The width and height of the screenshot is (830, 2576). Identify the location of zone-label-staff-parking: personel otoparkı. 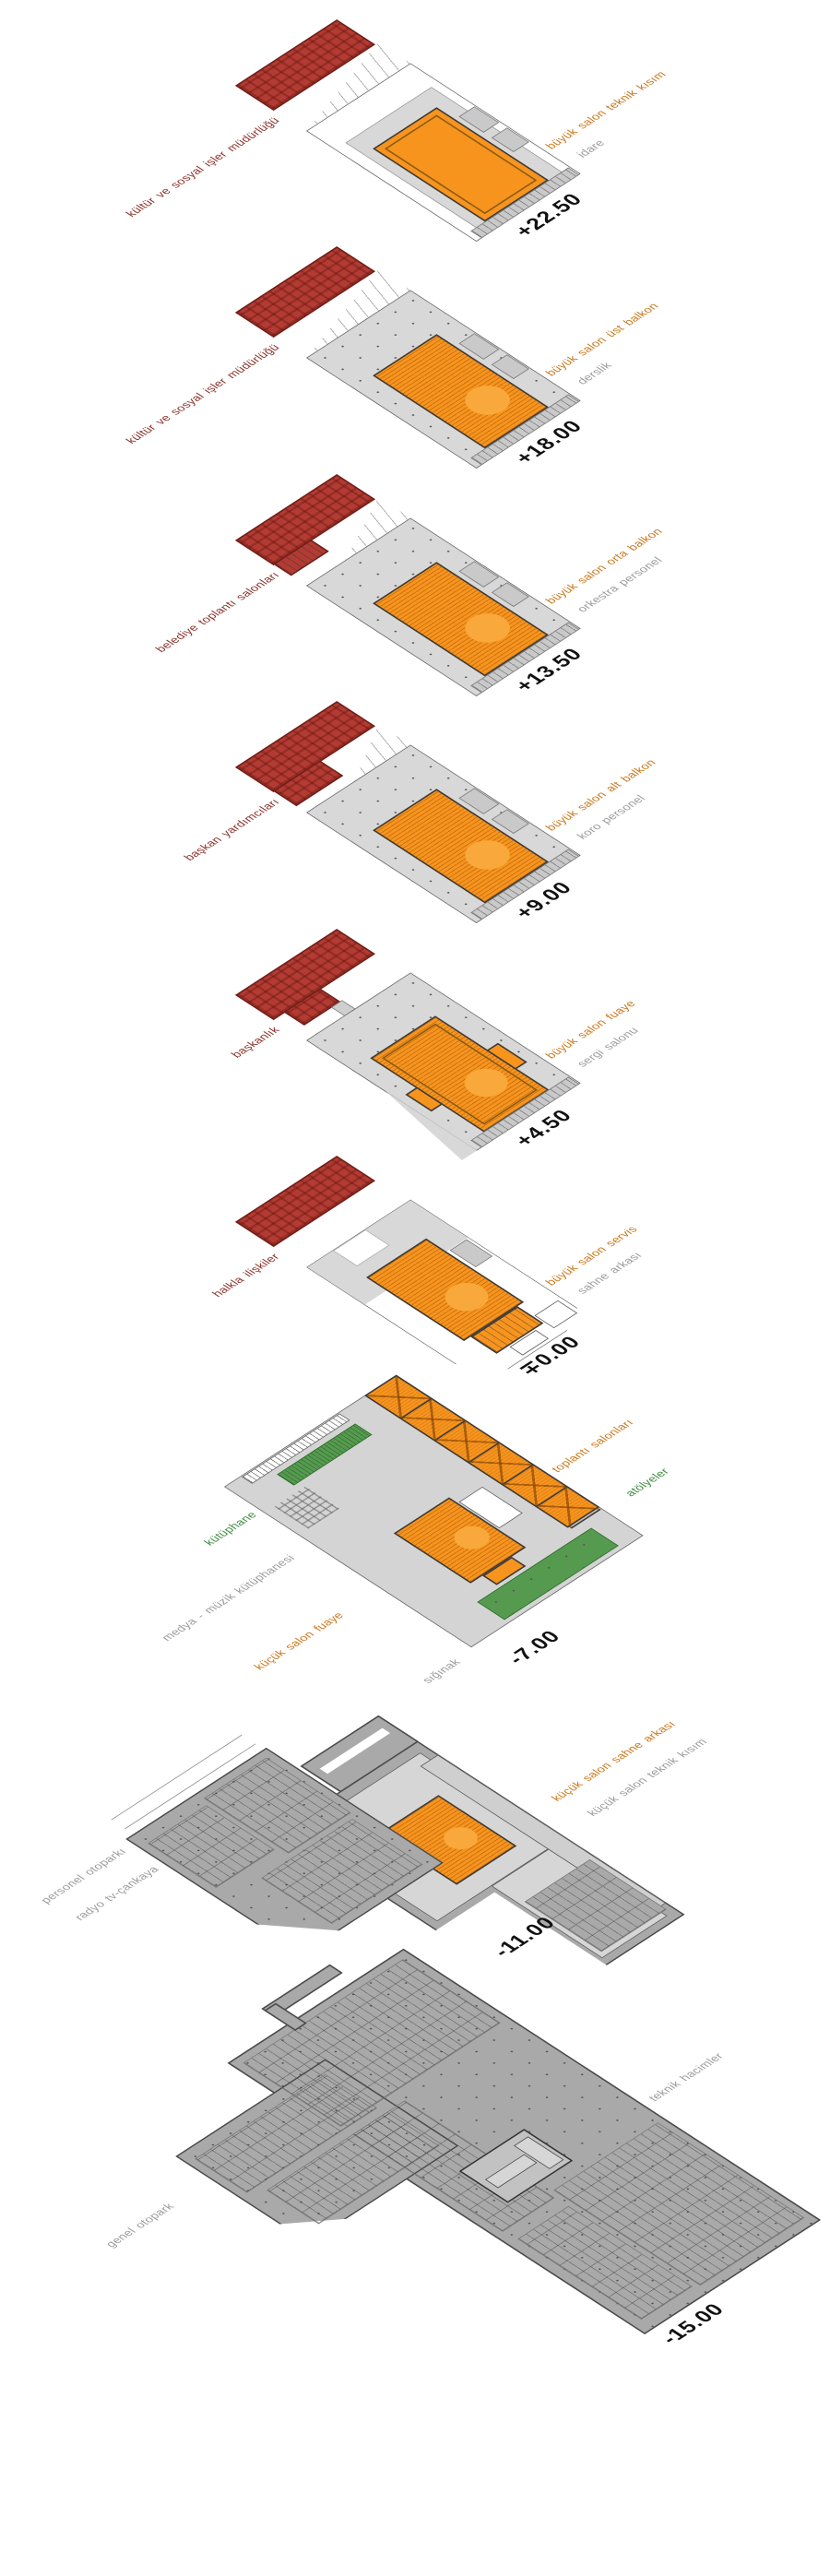
(84, 1876).